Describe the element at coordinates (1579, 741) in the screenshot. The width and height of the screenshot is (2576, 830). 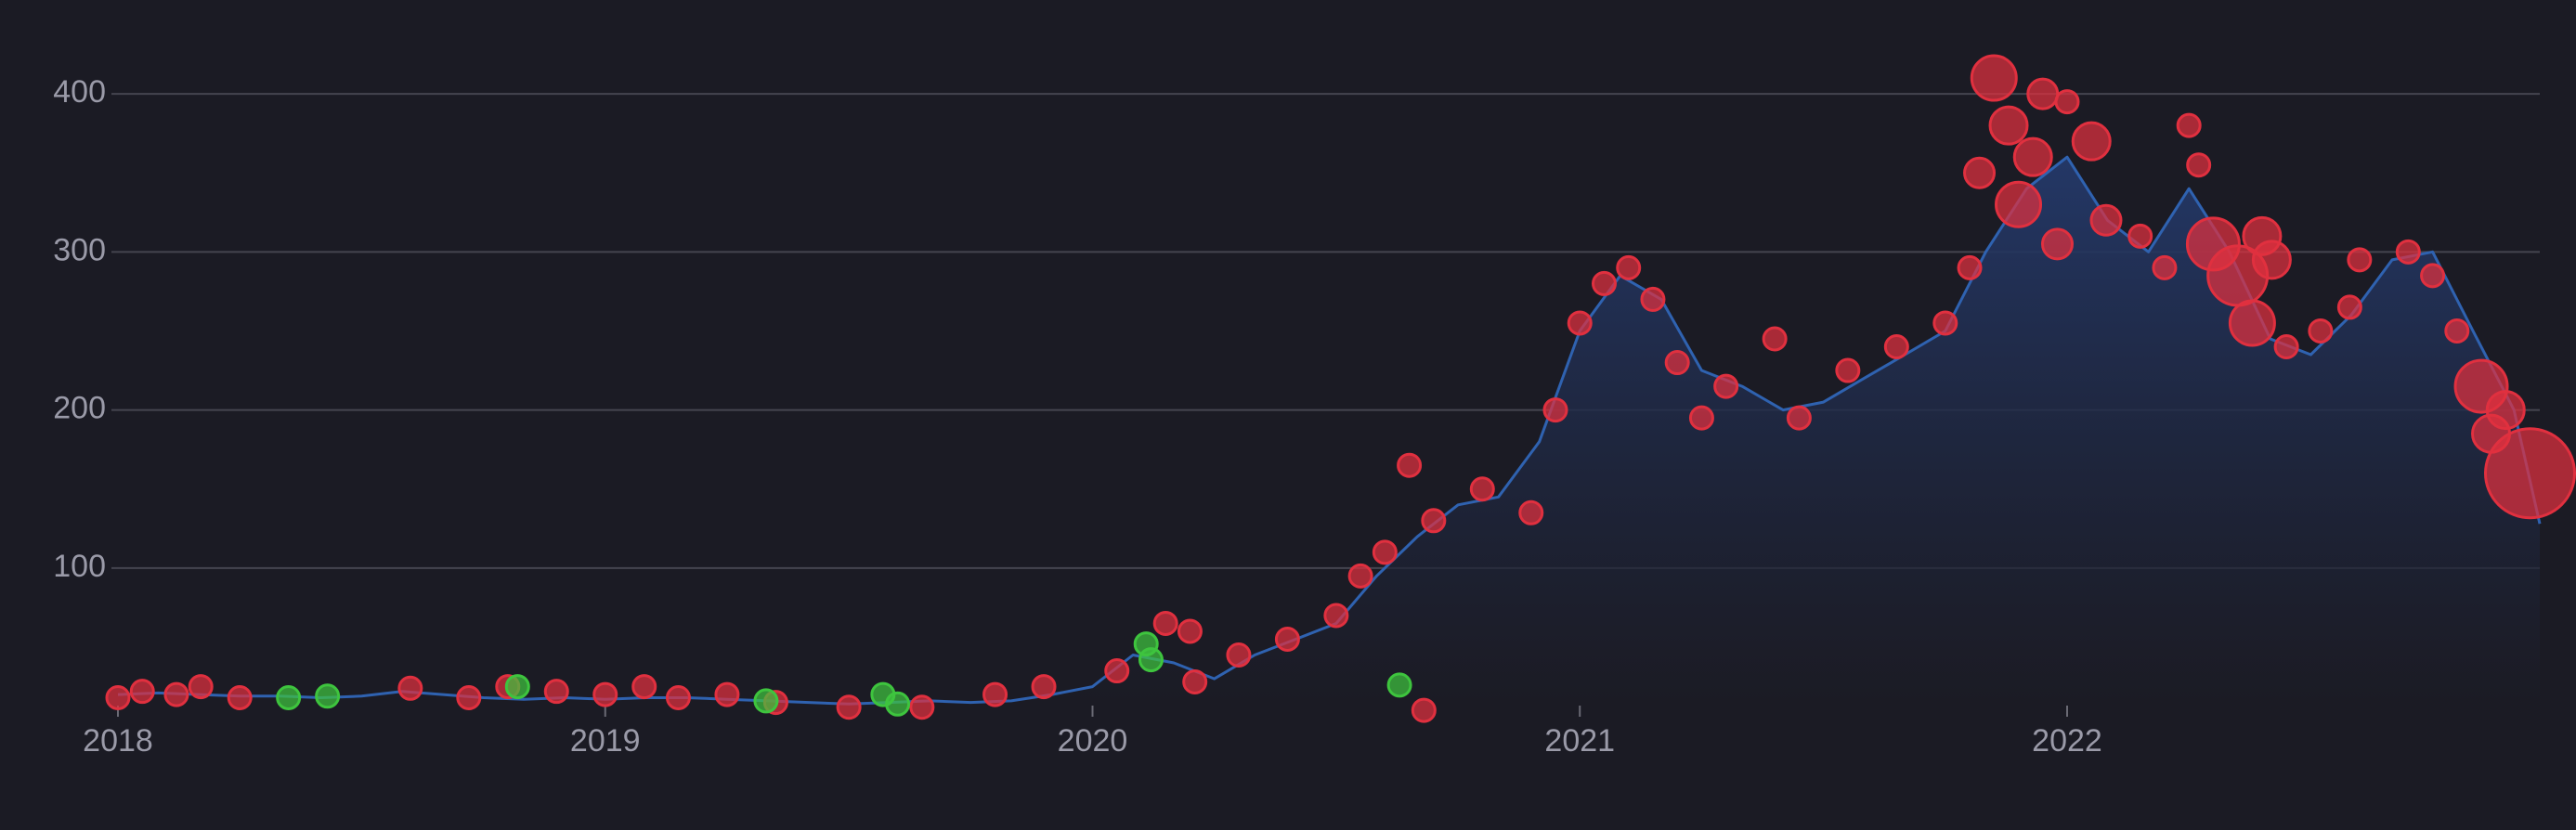
I see `x-tick-label: 2021` at that location.